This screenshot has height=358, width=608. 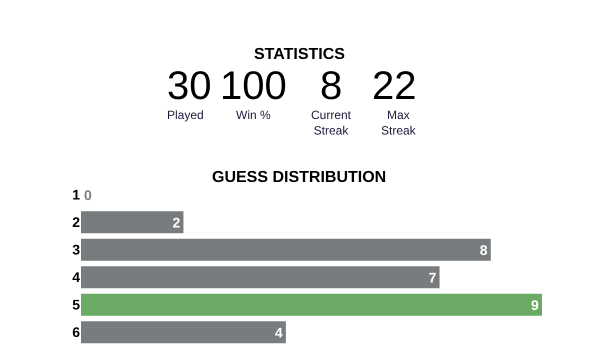 What do you see at coordinates (76, 277) in the screenshot?
I see `y-tick-label: 4` at bounding box center [76, 277].